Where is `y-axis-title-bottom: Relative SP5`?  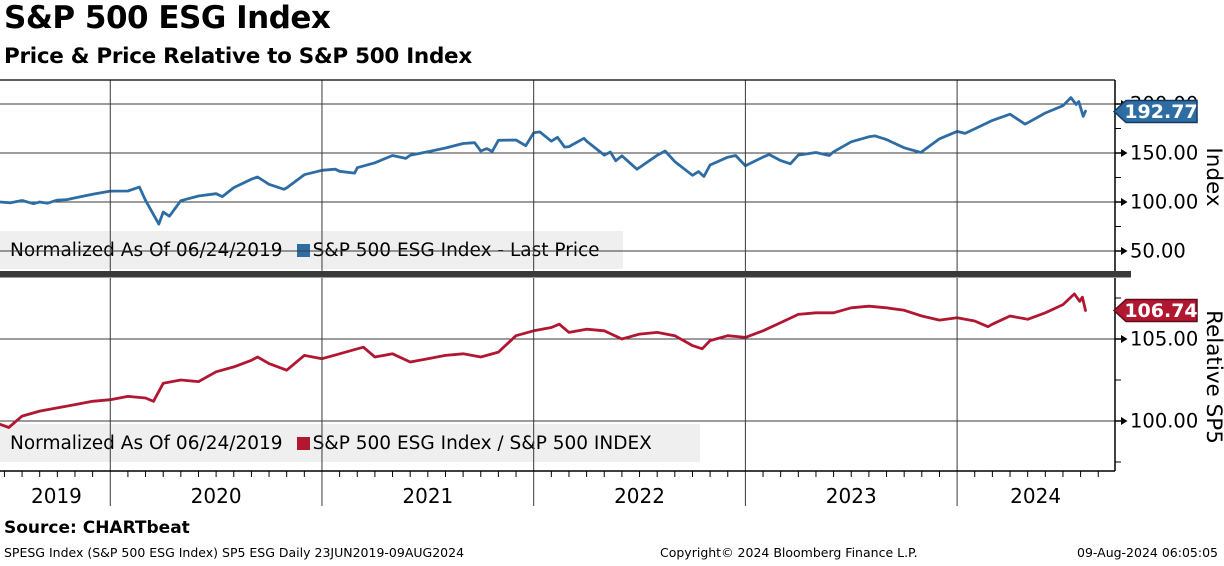 y-axis-title-bottom: Relative SP5 is located at coordinates (1212, 377).